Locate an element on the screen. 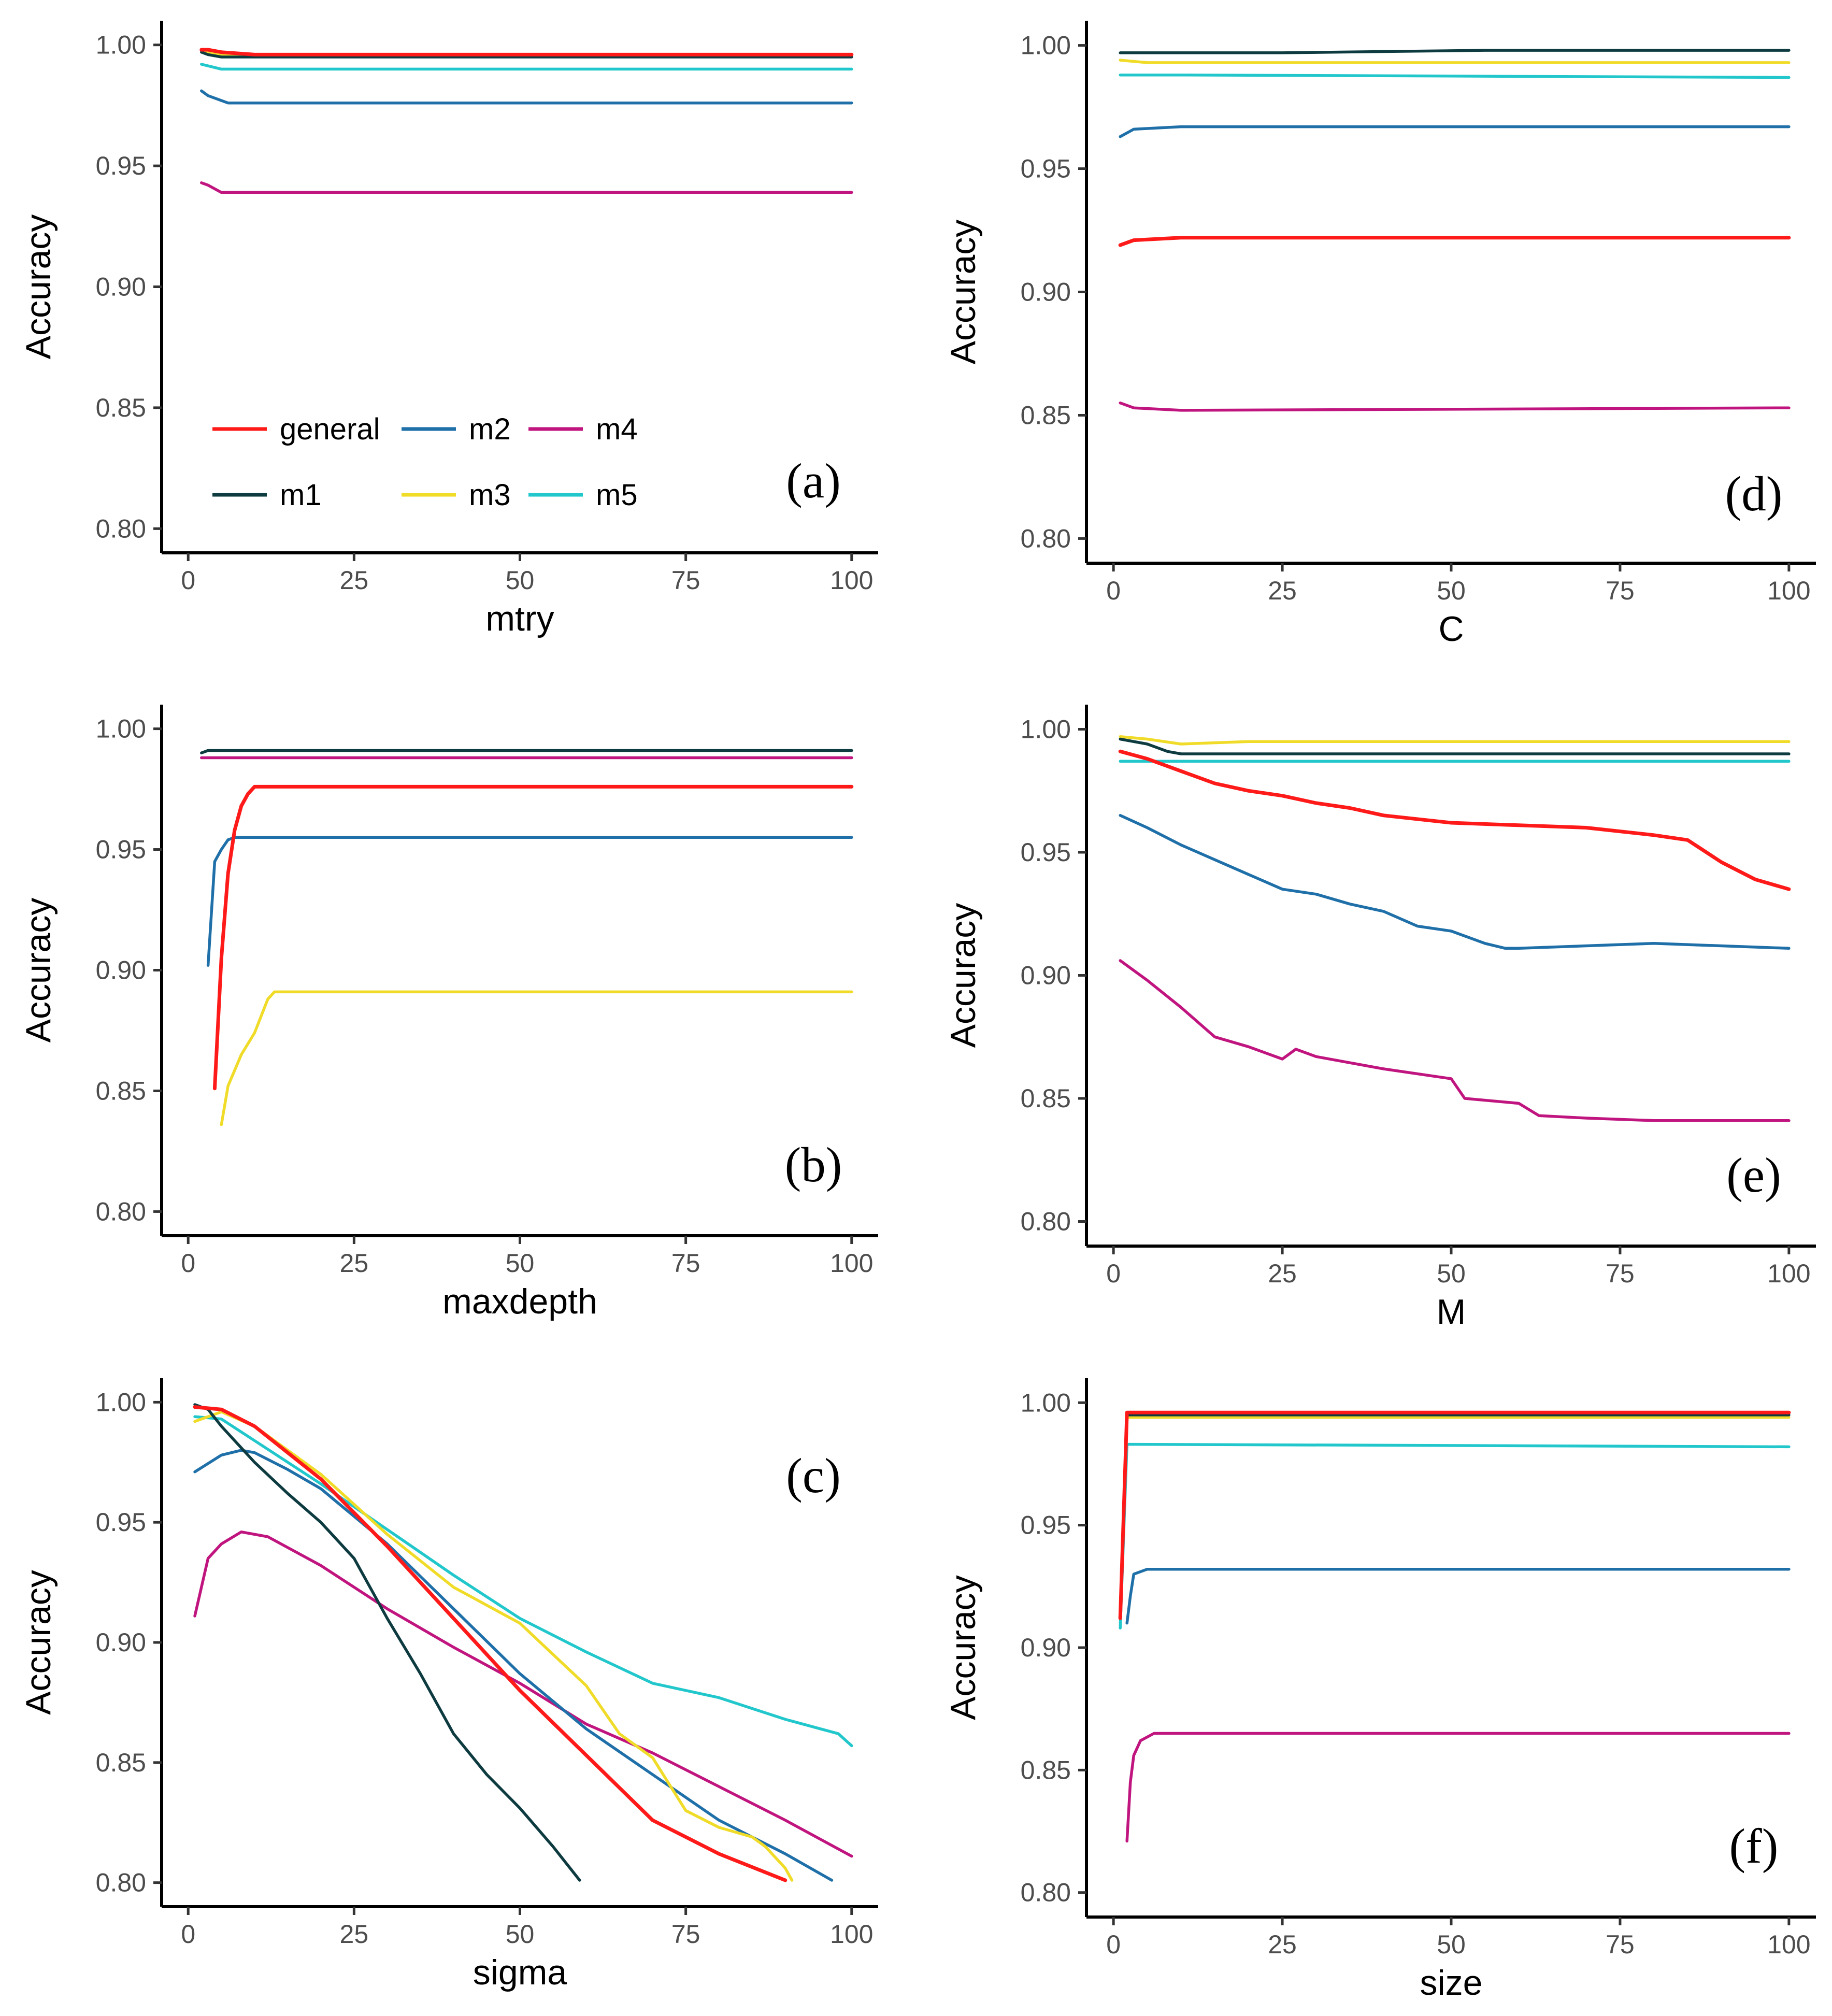 The height and width of the screenshot is (2016, 1832). x-axis-title: maxdepth is located at coordinates (520, 1301).